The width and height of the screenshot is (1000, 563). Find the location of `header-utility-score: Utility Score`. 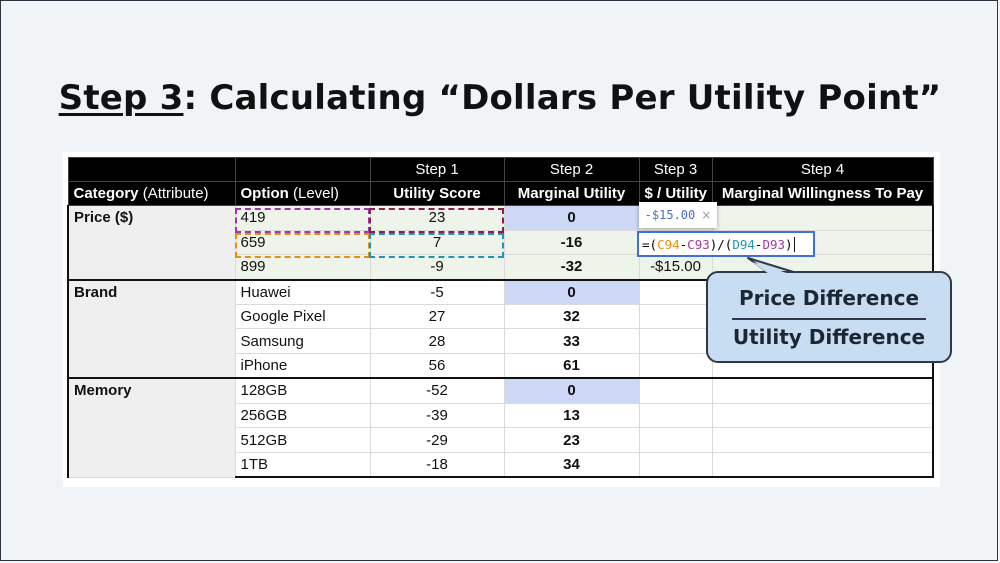

header-utility-score: Utility Score is located at coordinates (437, 193).